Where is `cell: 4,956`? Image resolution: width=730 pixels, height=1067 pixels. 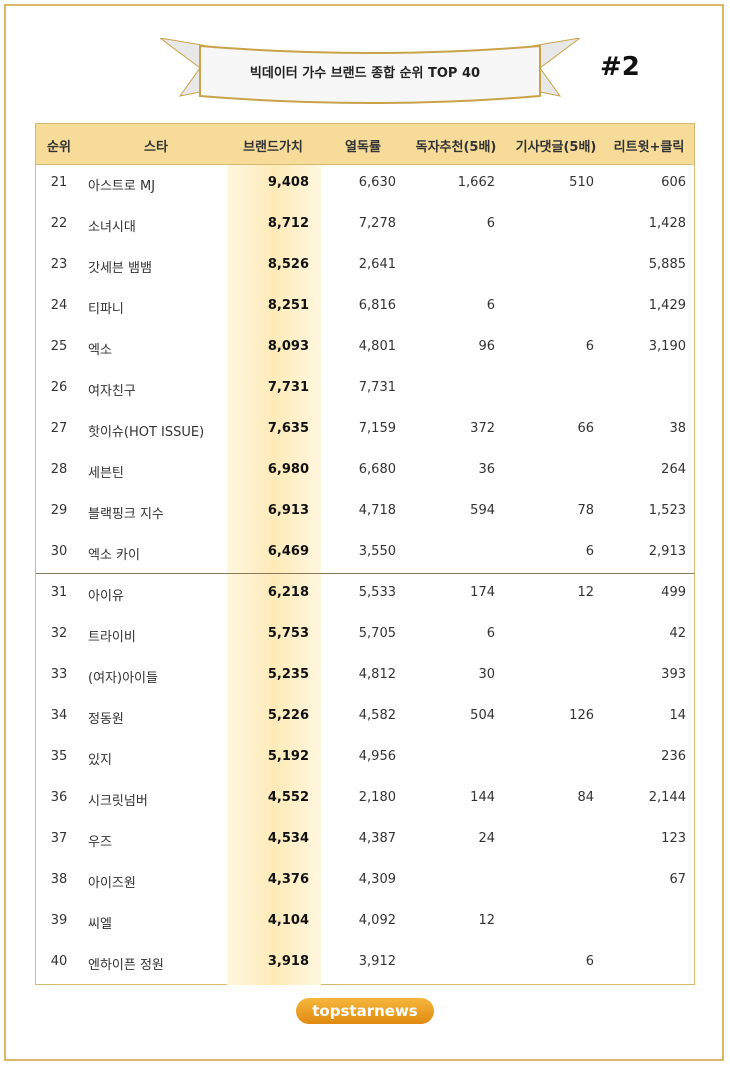 cell: 4,956 is located at coordinates (377, 756).